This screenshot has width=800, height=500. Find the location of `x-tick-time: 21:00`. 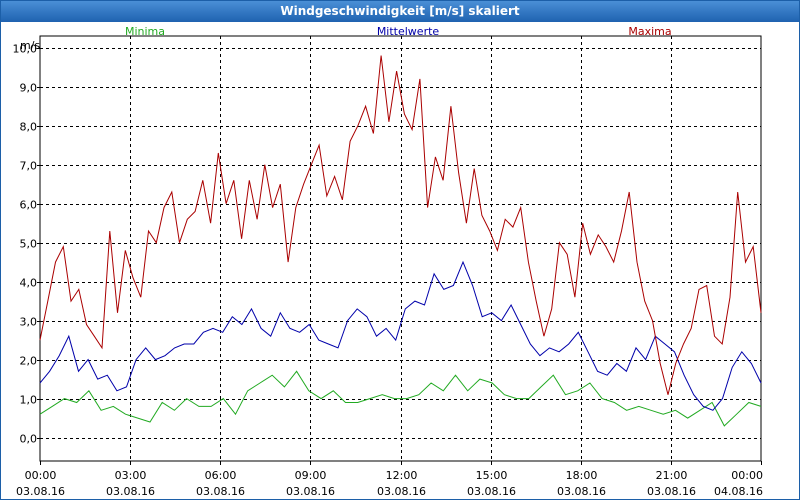

x-tick-time: 21:00 is located at coordinates (672, 475).